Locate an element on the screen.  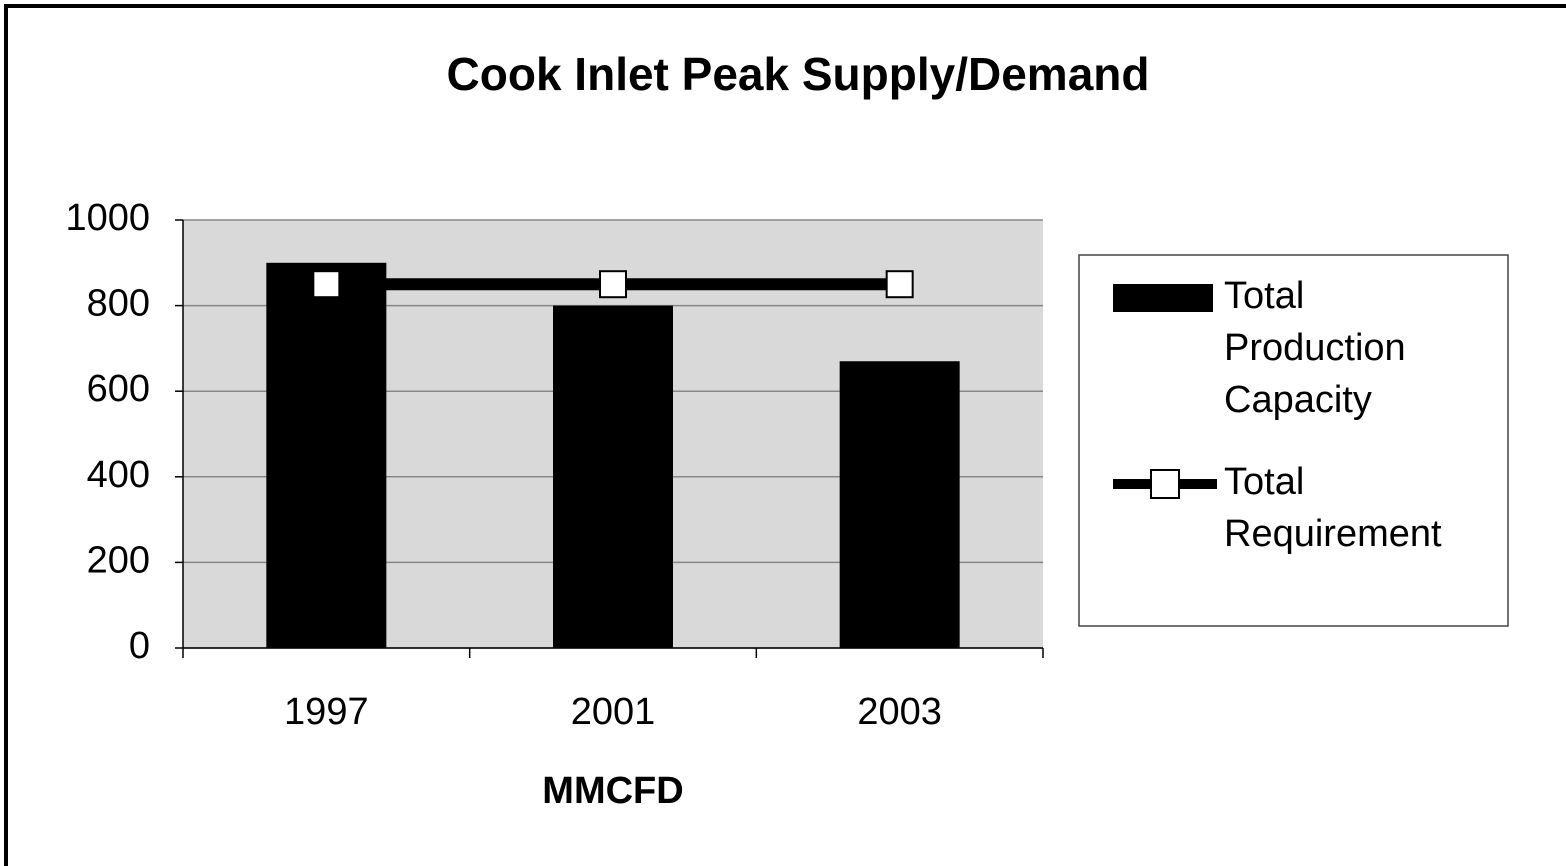
legend-marker is located at coordinates (1165, 484).